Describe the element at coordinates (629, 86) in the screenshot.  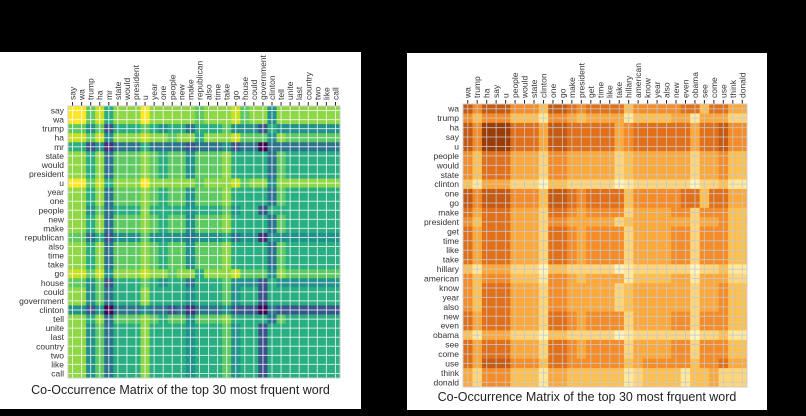
I see `x-tick-label: hillary` at that location.